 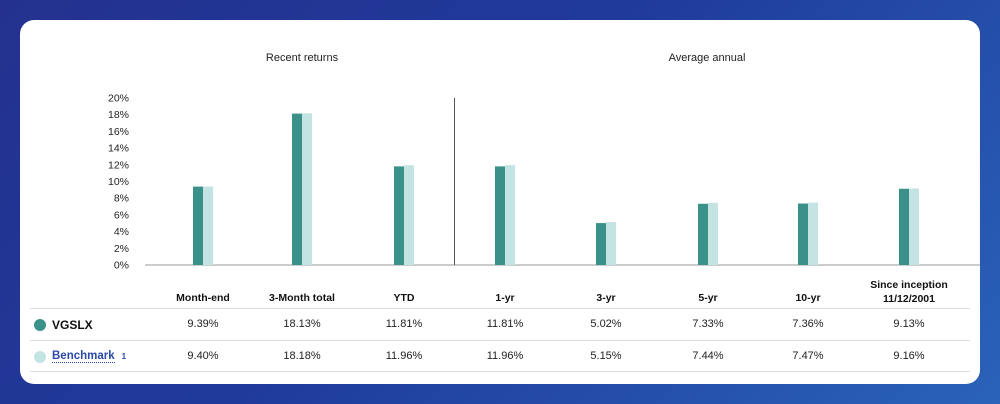 What do you see at coordinates (40, 356) in the screenshot?
I see `benchmark-swatch-icon` at bounding box center [40, 356].